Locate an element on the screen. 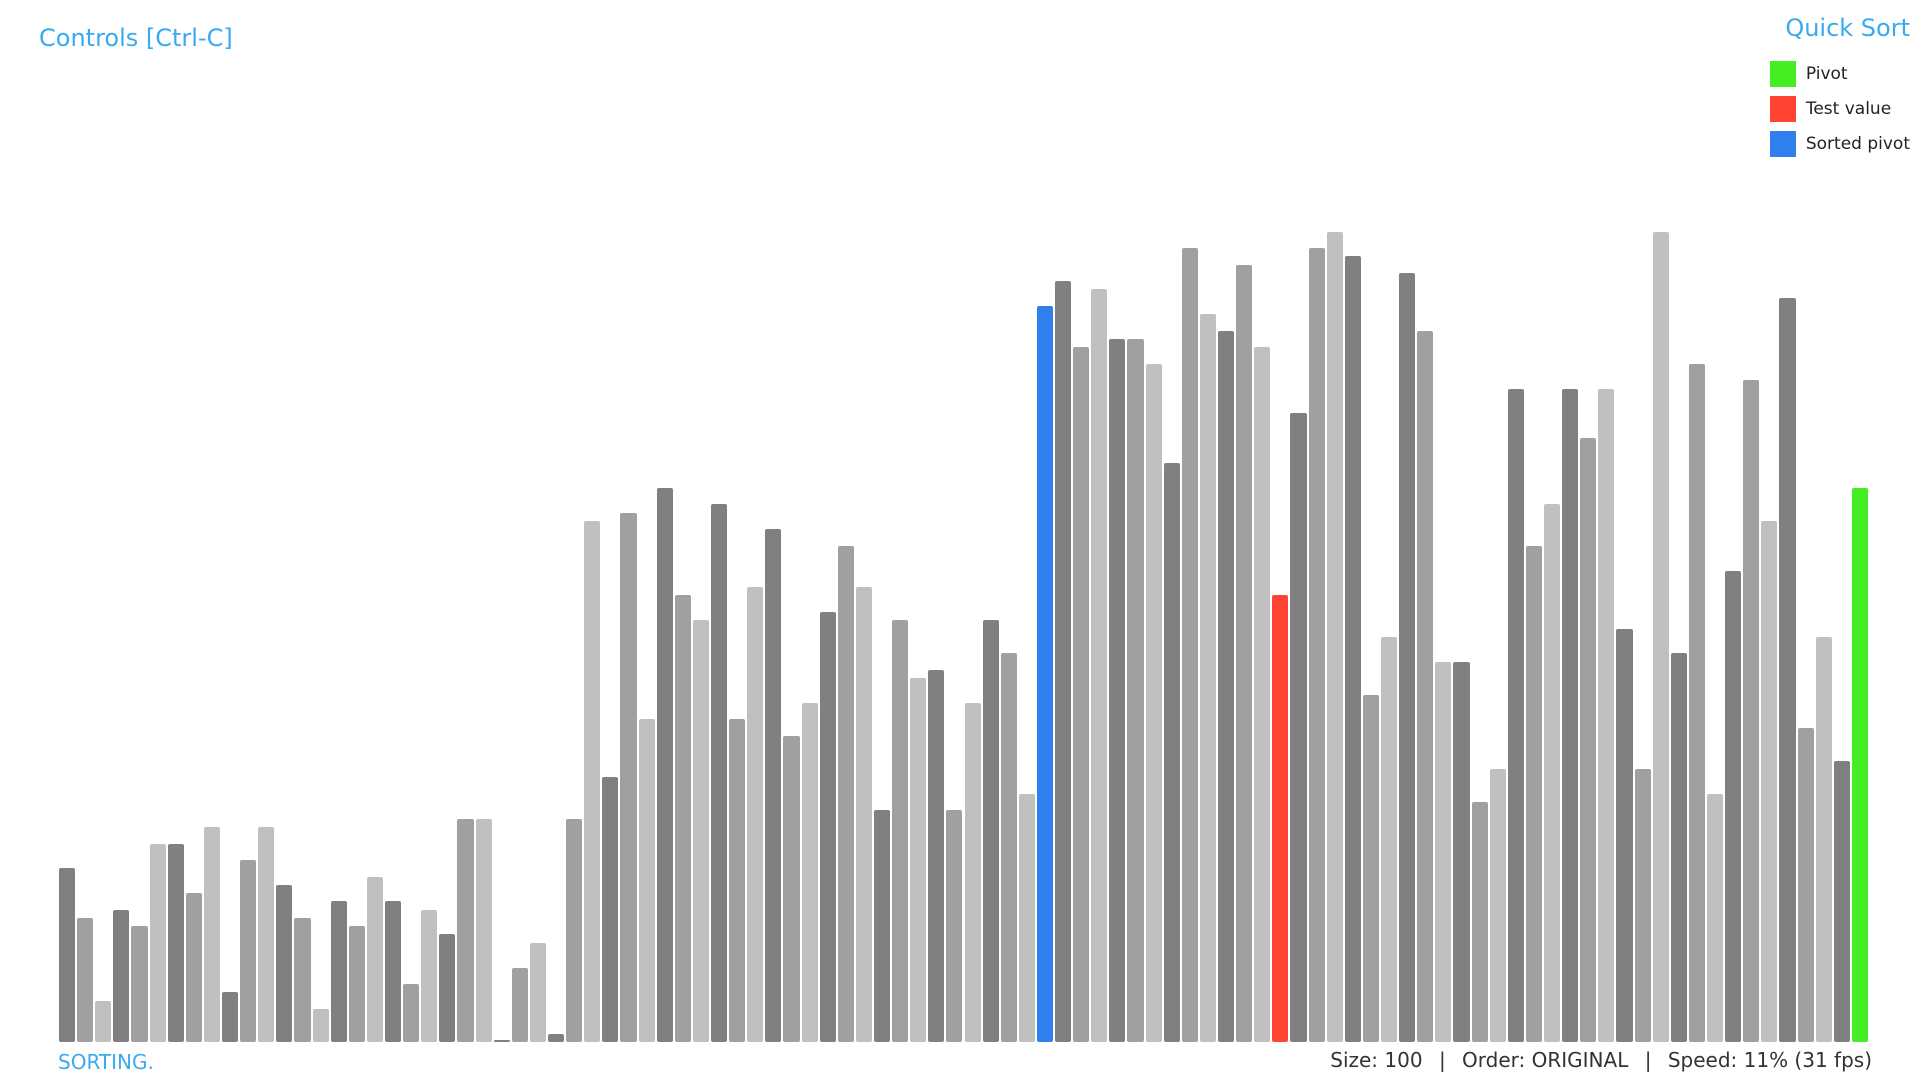 This screenshot has height=1080, width=1920. legend-label-pivot: Pivot is located at coordinates (1826, 73).